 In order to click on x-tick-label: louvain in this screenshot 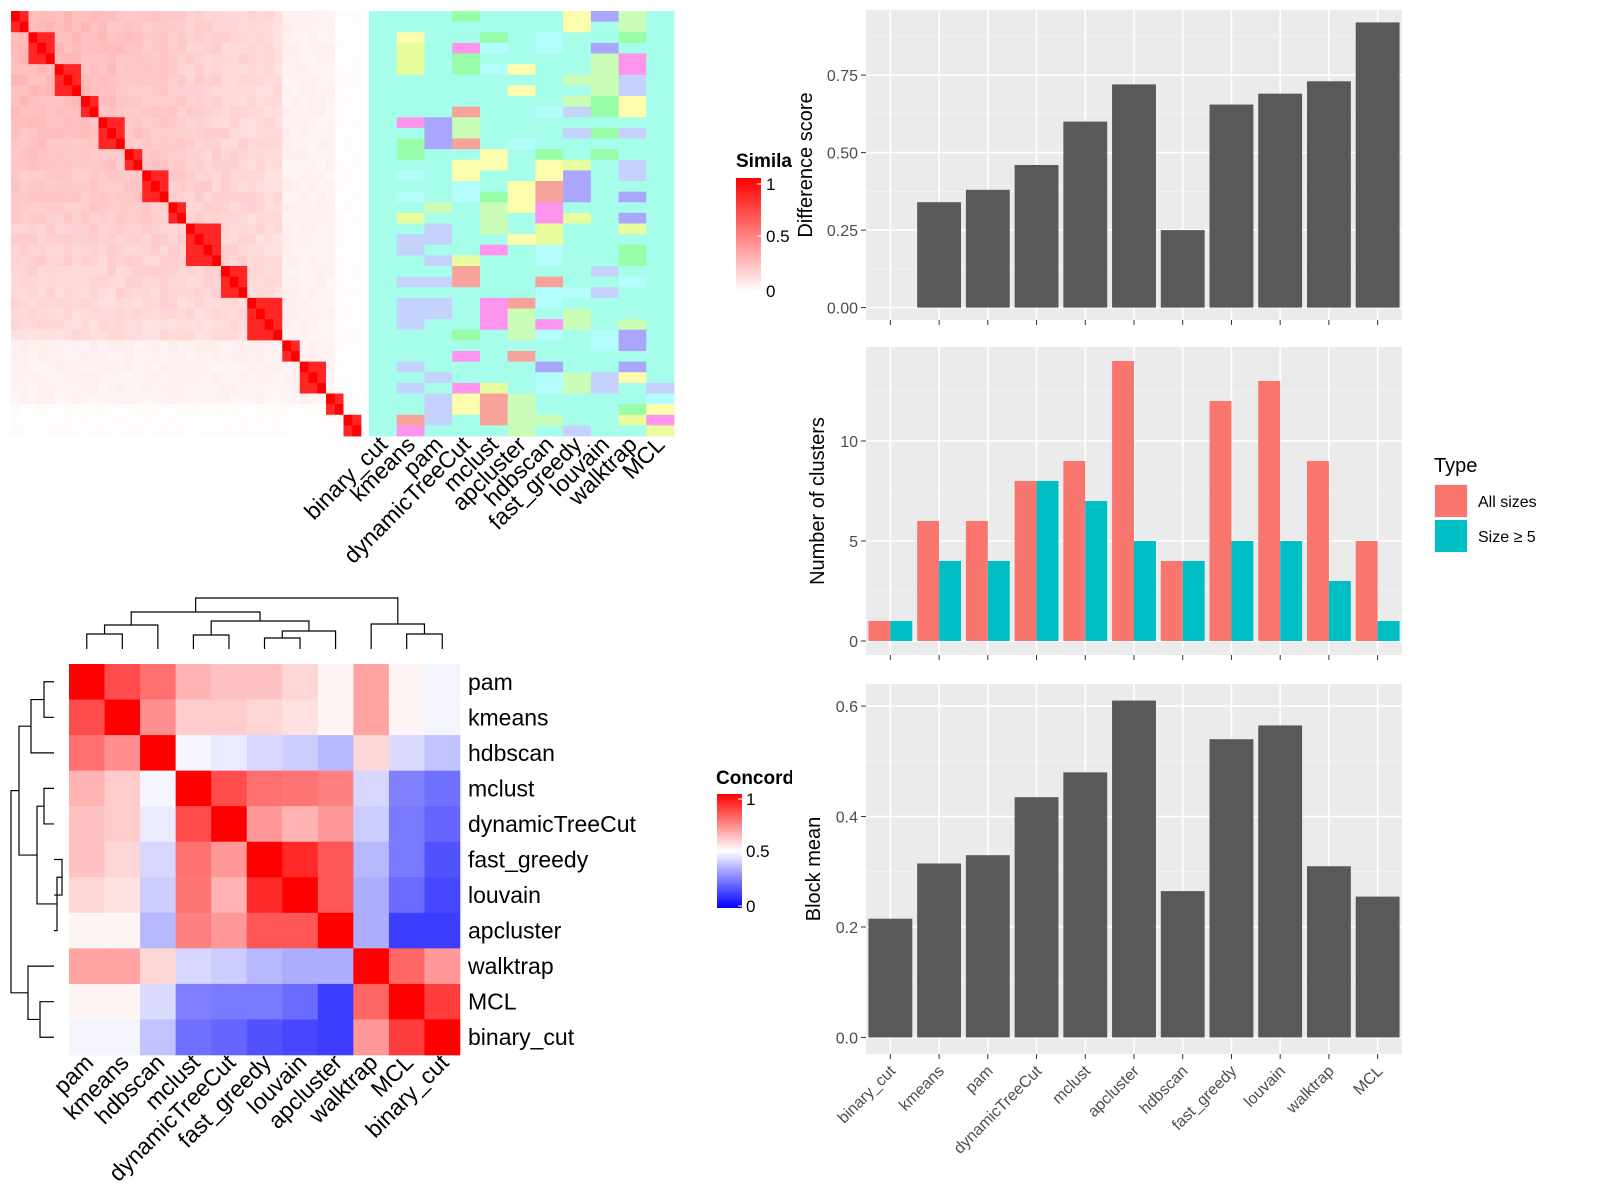, I will do `click(1265, 1087)`.